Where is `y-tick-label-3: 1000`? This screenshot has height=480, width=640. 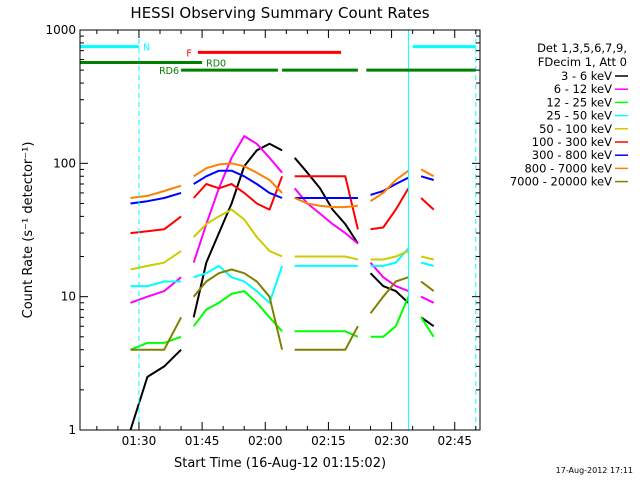
y-tick-label-3: 1000 is located at coordinates (60, 30).